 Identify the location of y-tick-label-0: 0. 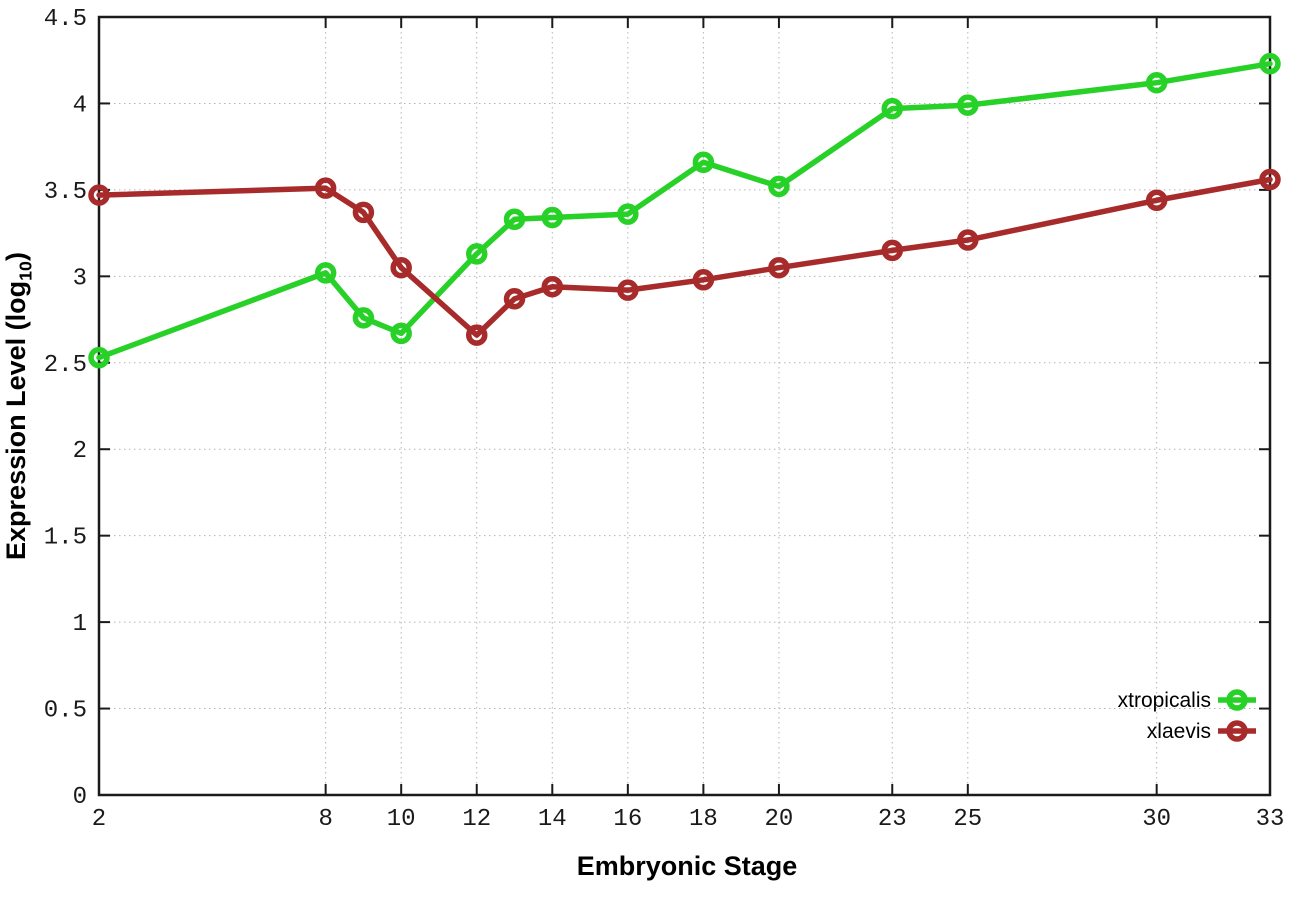
(80, 797).